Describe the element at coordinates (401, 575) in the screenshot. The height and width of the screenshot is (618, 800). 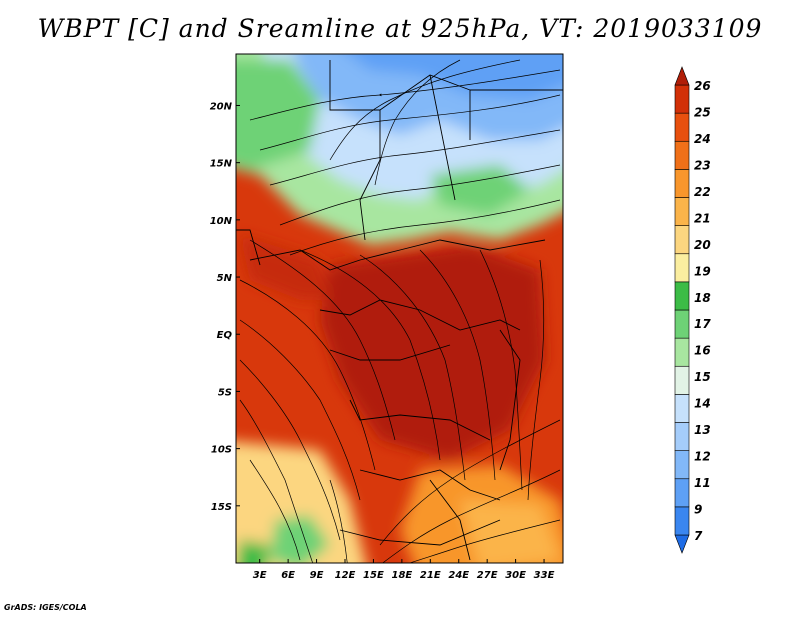
I see `lon-label: 18E` at that location.